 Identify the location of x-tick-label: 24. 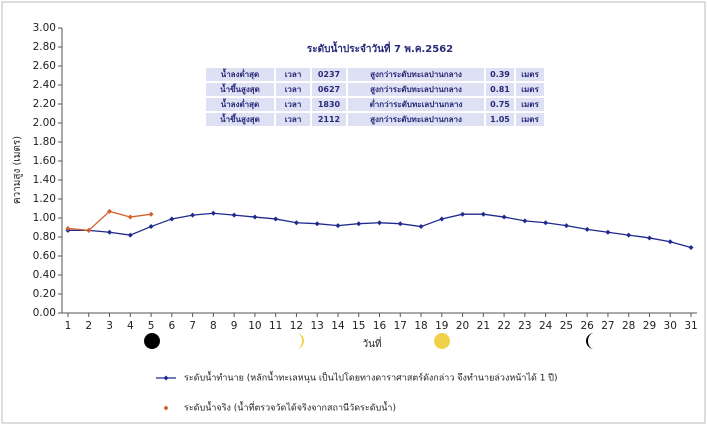
(546, 326).